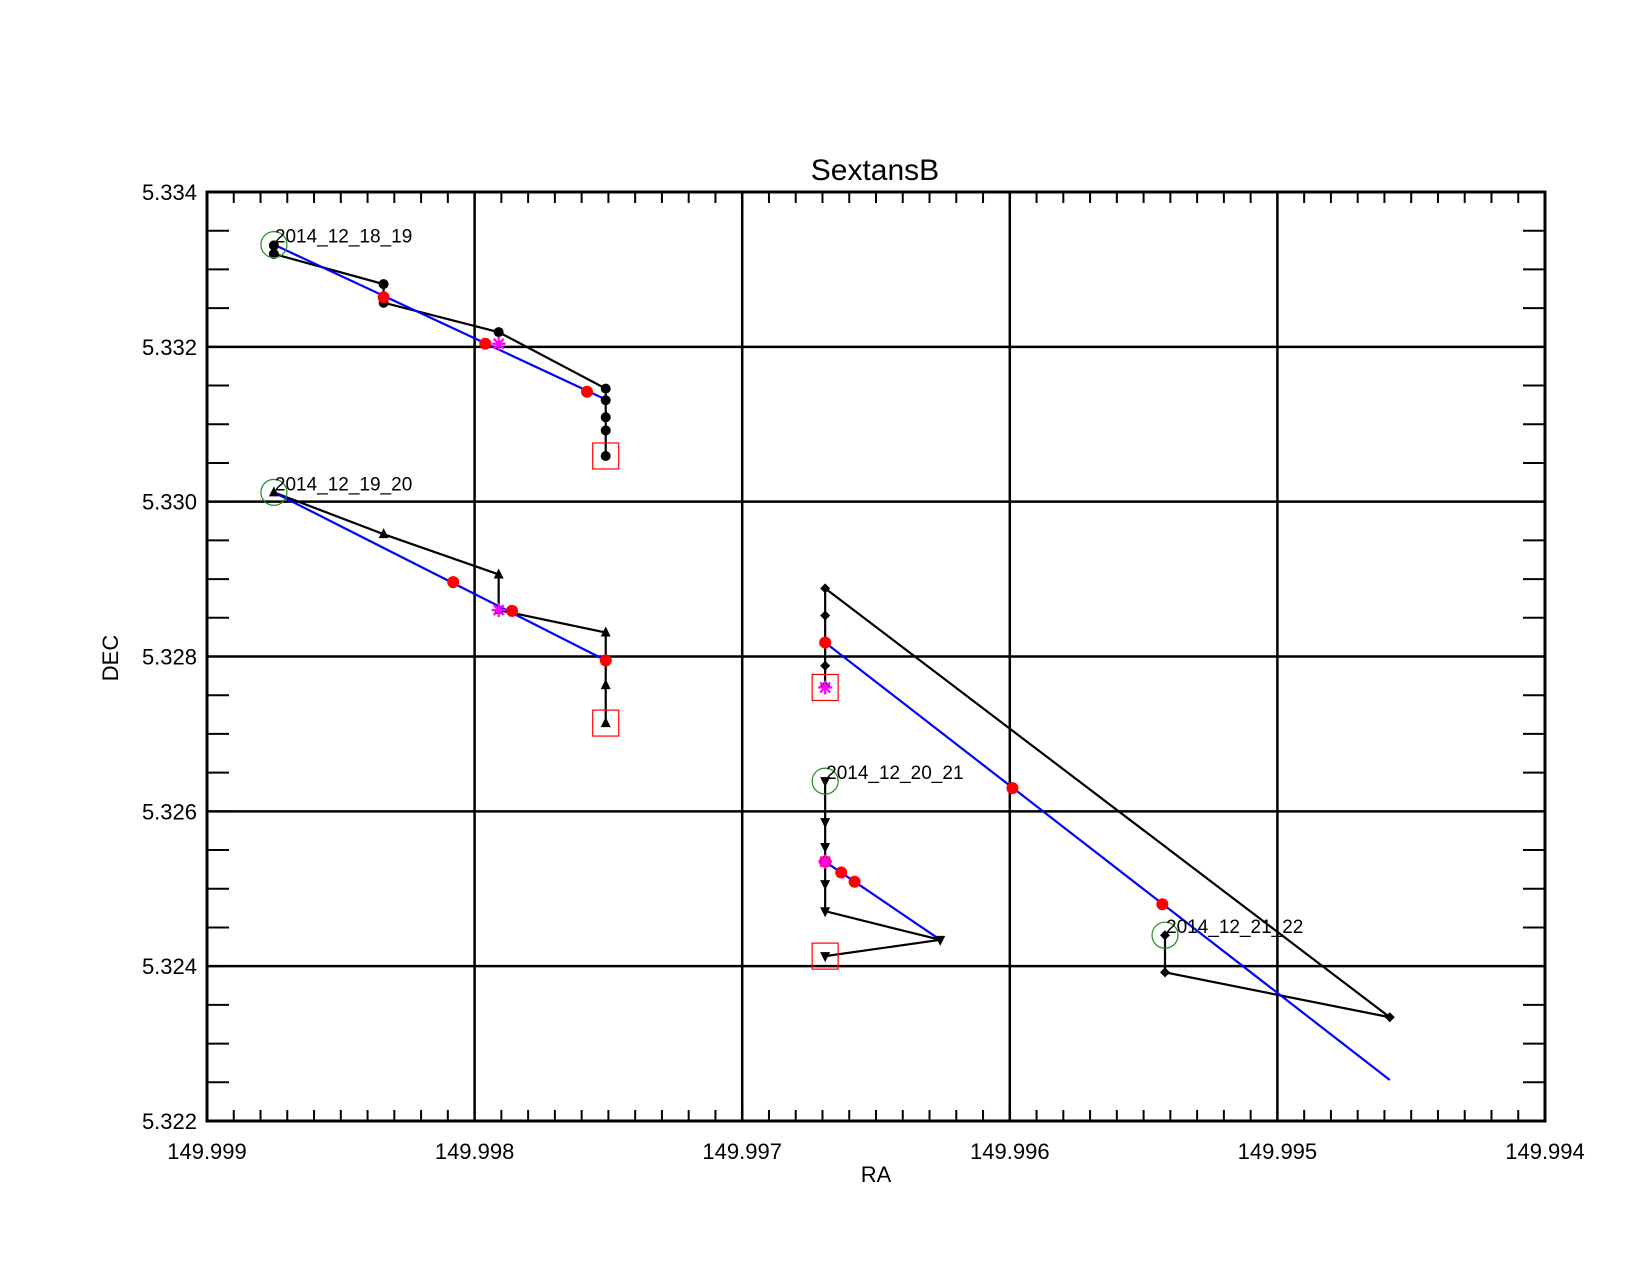  What do you see at coordinates (169, 1121) in the screenshot?
I see `y-tick-label: 5.322` at bounding box center [169, 1121].